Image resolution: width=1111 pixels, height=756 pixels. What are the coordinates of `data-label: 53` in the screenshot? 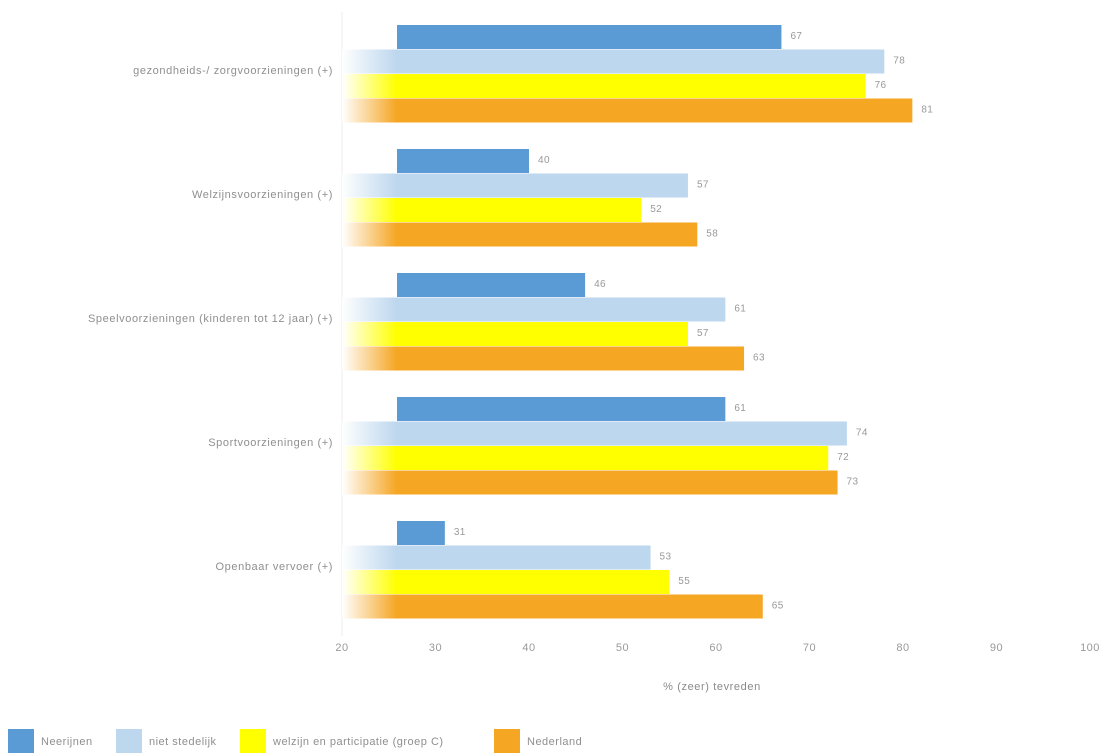 It's located at (666, 557).